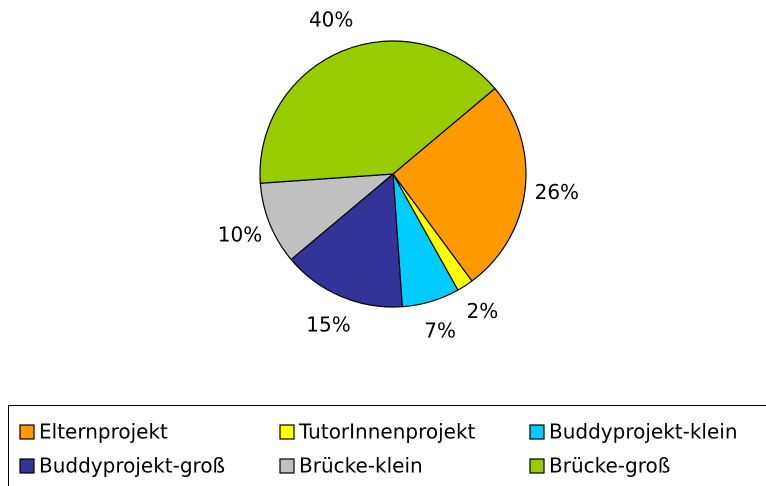 The image size is (766, 486). What do you see at coordinates (440, 331) in the screenshot?
I see `data-label: 7%` at bounding box center [440, 331].